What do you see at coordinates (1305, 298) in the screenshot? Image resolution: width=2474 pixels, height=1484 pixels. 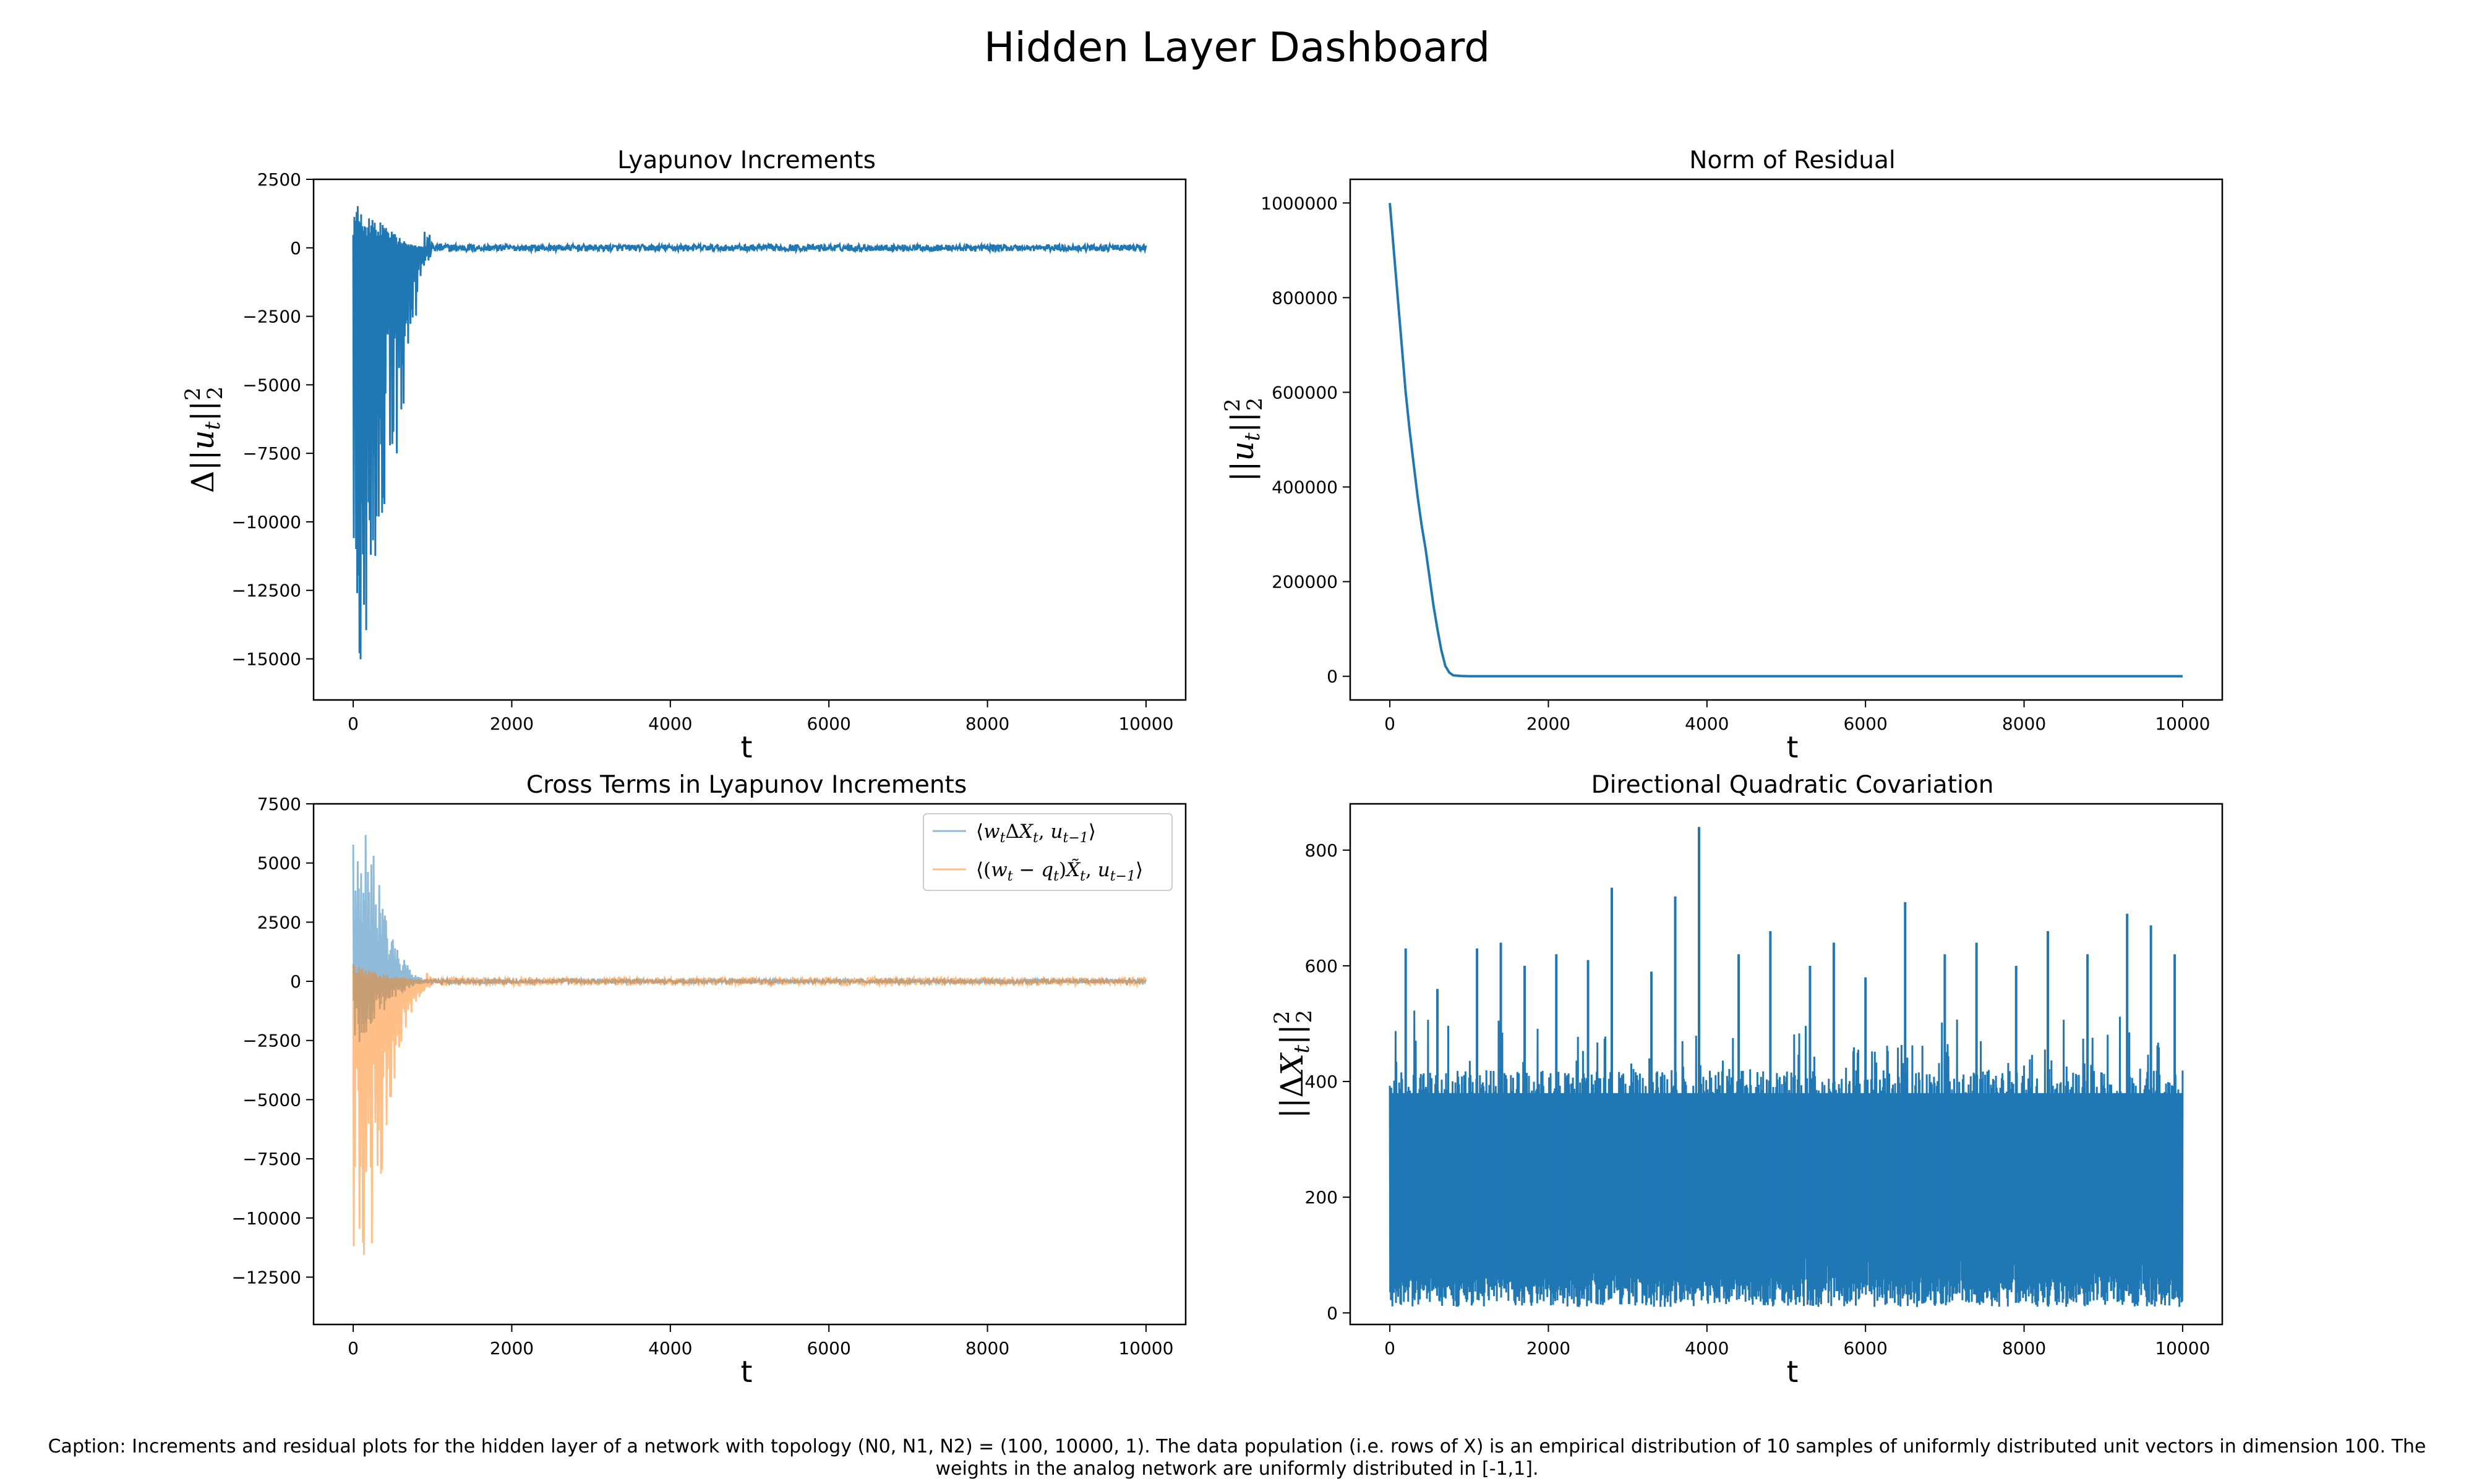 I see `y-tick-label: 800000` at bounding box center [1305, 298].